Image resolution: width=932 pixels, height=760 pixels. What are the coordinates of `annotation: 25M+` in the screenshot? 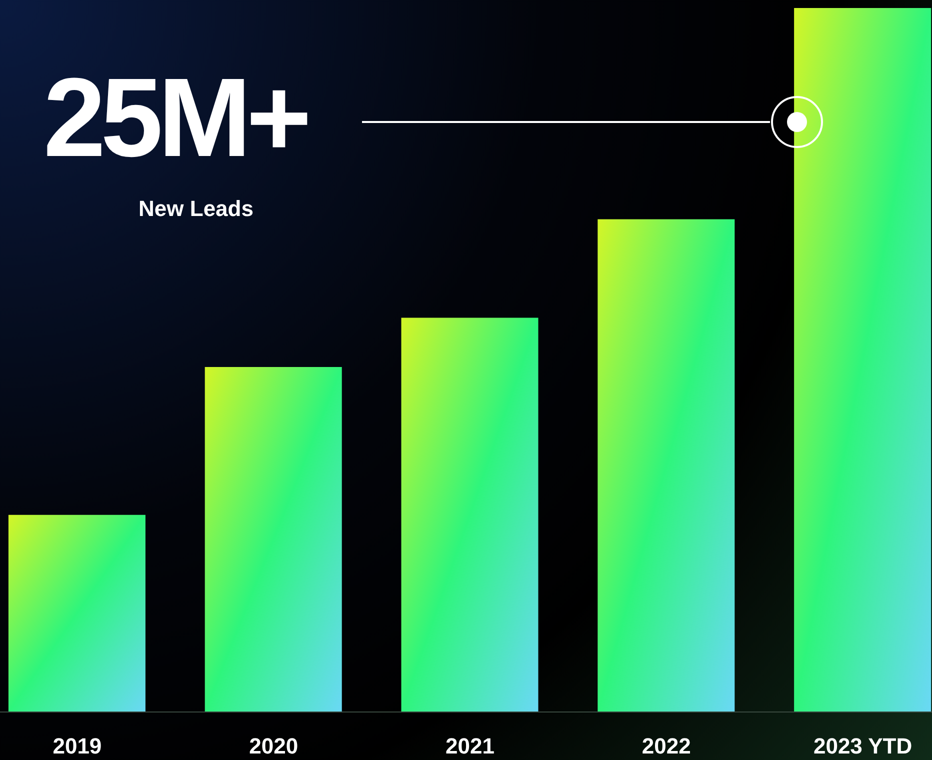 It's located at (175, 117).